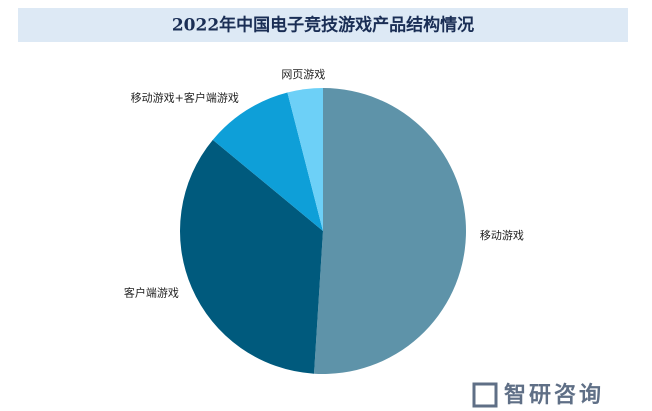 This screenshot has width=652, height=411. Describe the element at coordinates (151, 292) in the screenshot. I see `slice-label: 客户端游戏` at that location.